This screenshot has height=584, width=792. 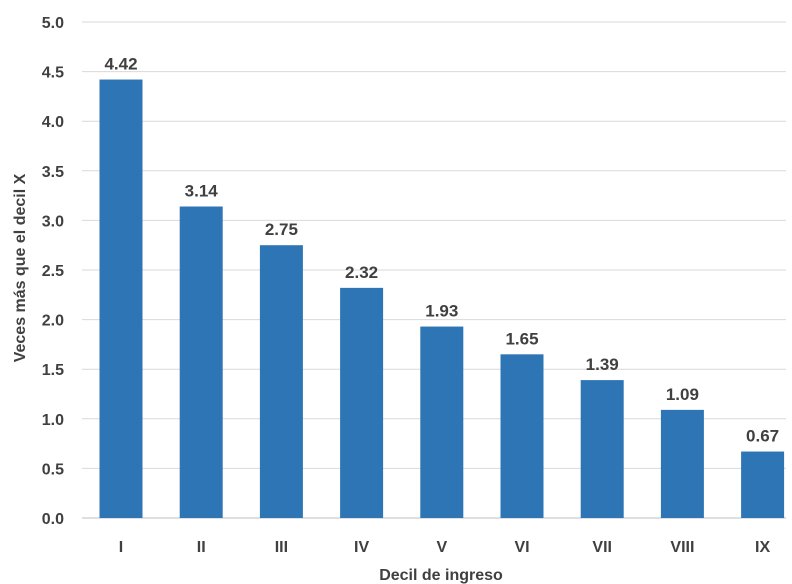 What do you see at coordinates (602, 364) in the screenshot?
I see `data-label: 1.39` at bounding box center [602, 364].